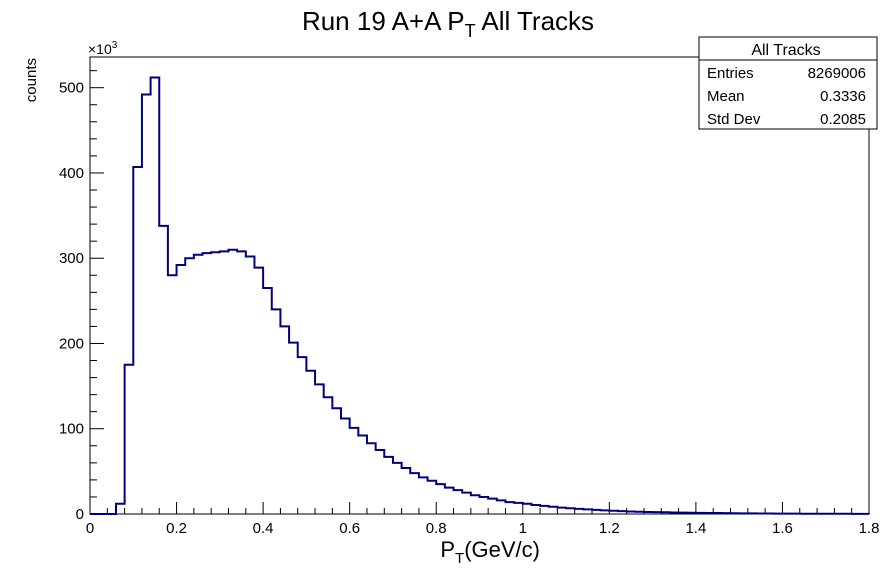 Image resolution: width=896 pixels, height=572 pixels. I want to click on chart-title: Run 19 A+A PT All Tracks, so click(448, 23).